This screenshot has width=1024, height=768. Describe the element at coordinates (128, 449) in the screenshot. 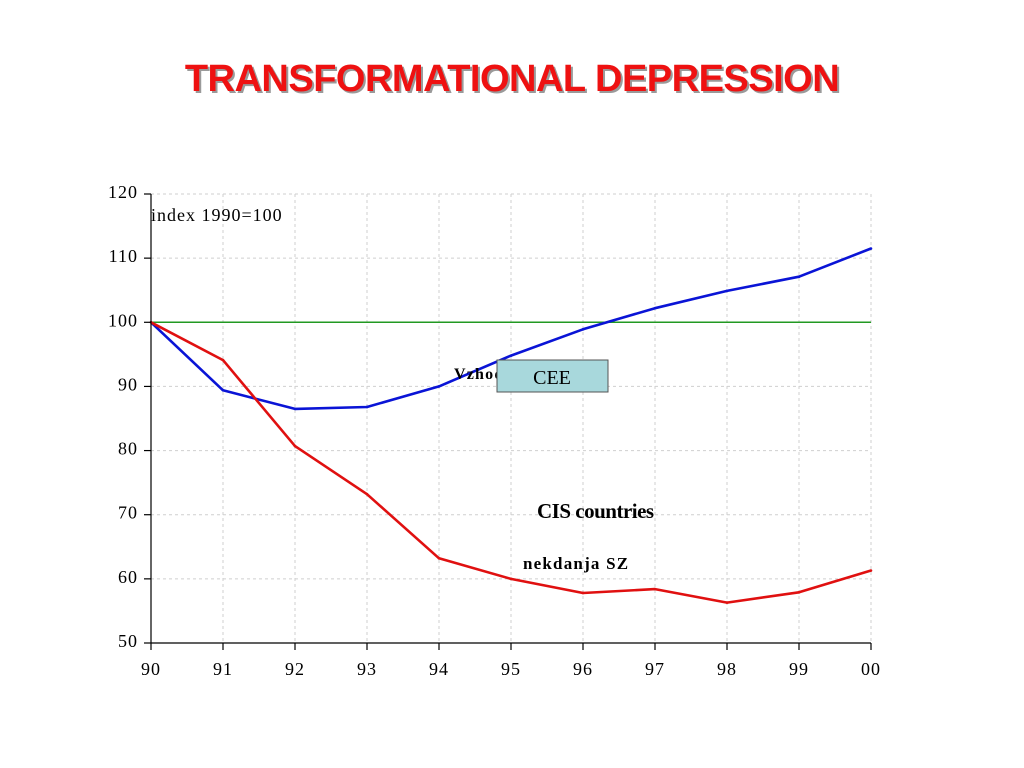

I see `y-tick-label-80: 80` at that location.